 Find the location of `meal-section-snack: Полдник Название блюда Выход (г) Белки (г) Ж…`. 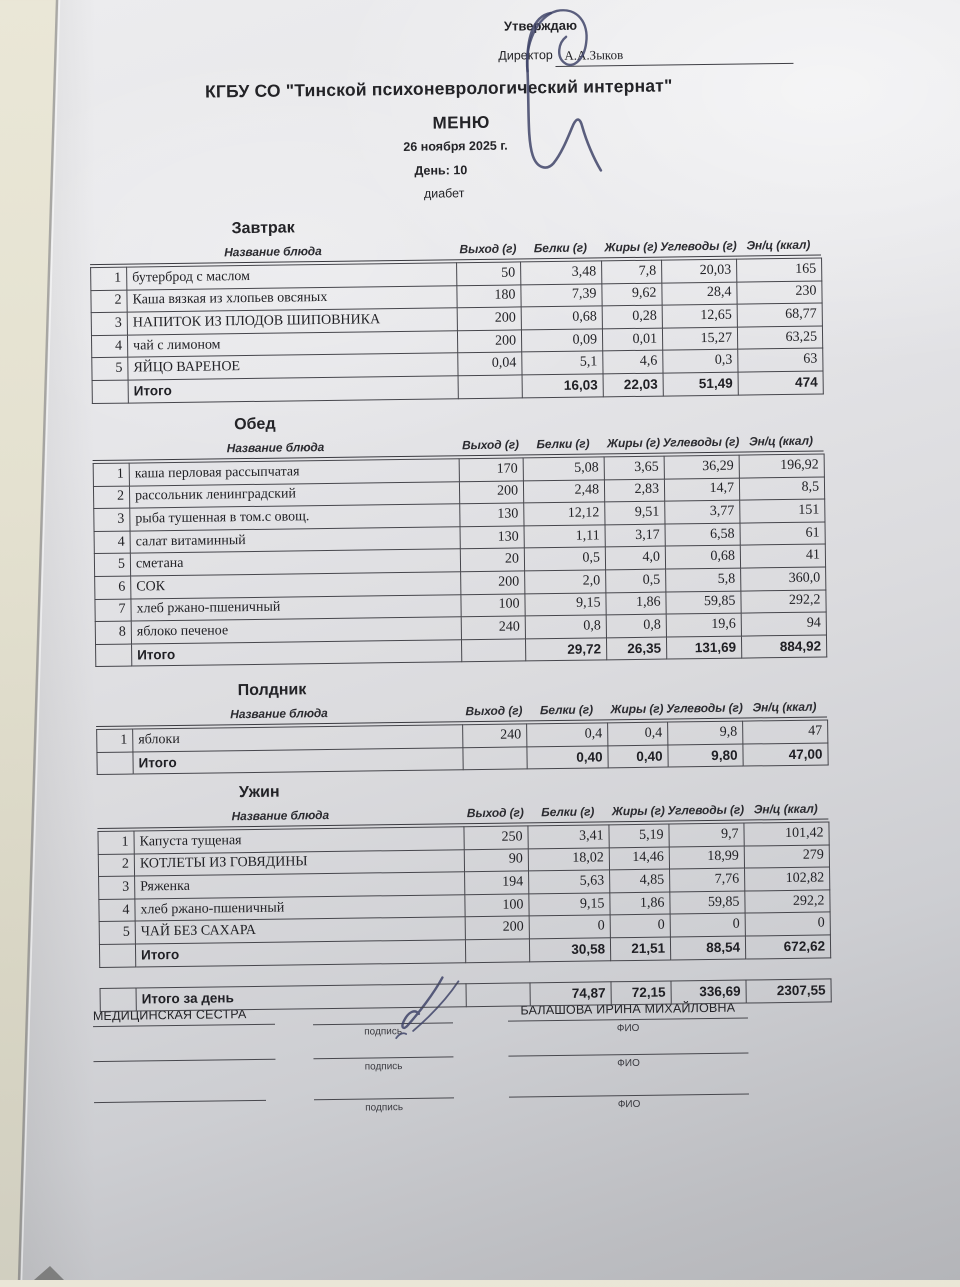

meal-section-snack: Полдник Название блюда Выход (г) Белки (г) Ж… is located at coordinates (462, 724).